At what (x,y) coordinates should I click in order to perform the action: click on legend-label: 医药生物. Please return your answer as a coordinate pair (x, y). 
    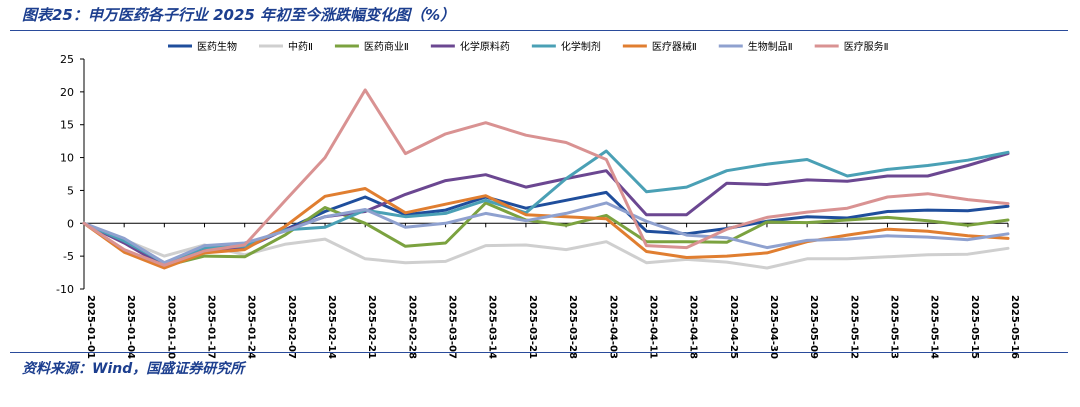
    Looking at the image, I should click on (217, 46).